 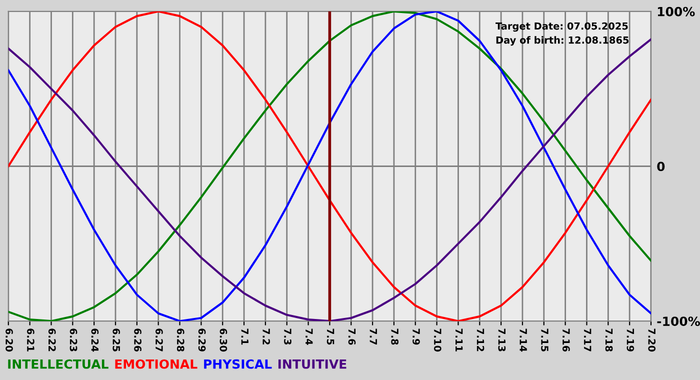 What do you see at coordinates (288, 336) in the screenshot?
I see `x-tick-label: 7.3` at bounding box center [288, 336].